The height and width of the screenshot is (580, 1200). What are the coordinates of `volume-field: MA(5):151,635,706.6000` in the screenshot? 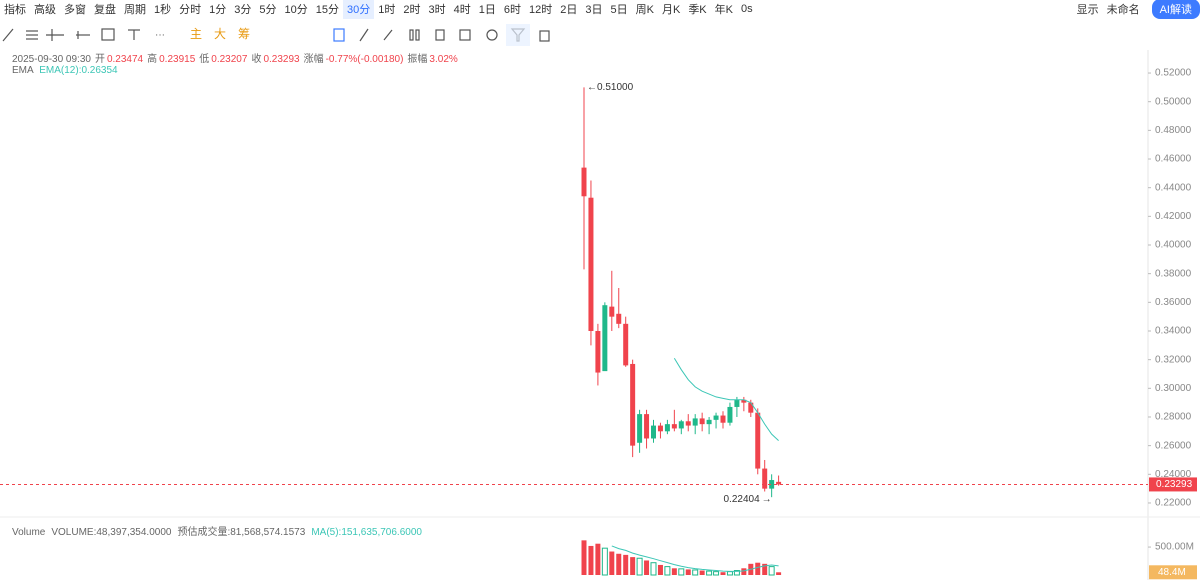 It's located at (366, 532).